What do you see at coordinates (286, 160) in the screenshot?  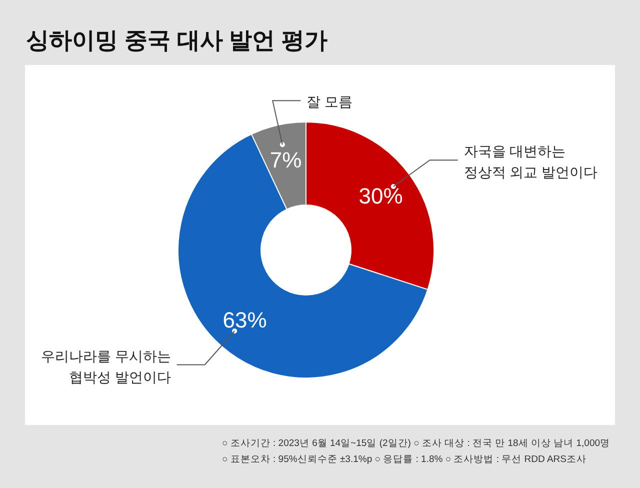 I see `data-label: 7%` at bounding box center [286, 160].